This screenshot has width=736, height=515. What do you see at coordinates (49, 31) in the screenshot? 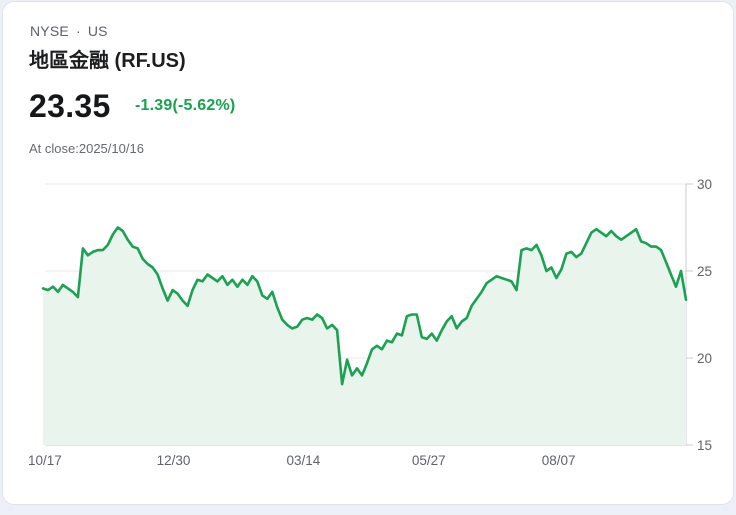
I see `exchange-label: NYSE` at bounding box center [49, 31].